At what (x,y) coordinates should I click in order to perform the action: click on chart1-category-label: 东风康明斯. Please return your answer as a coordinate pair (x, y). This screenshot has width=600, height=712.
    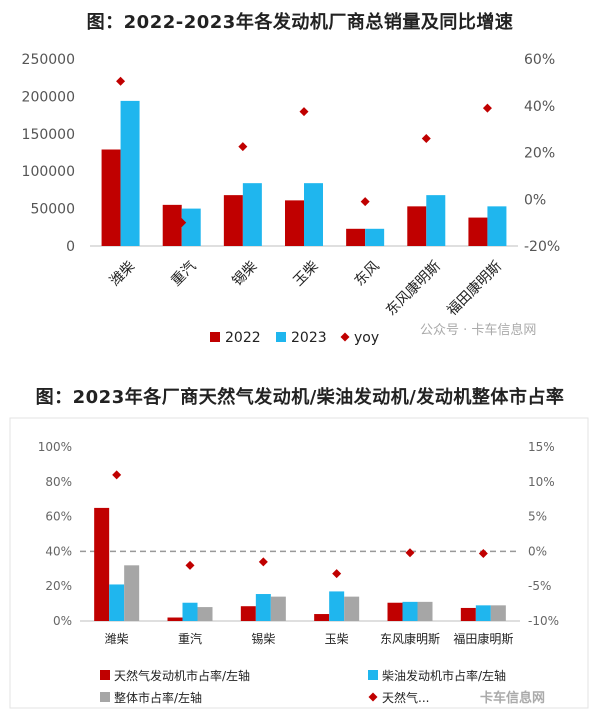
    Looking at the image, I should click on (413, 289).